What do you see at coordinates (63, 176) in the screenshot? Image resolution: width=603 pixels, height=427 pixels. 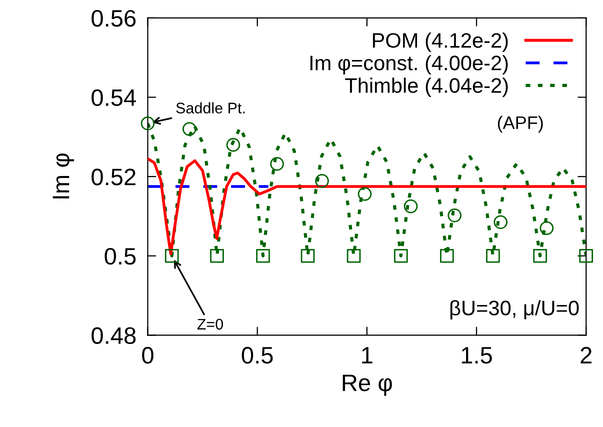 I see `y-axis-title: Im φ` at bounding box center [63, 176].